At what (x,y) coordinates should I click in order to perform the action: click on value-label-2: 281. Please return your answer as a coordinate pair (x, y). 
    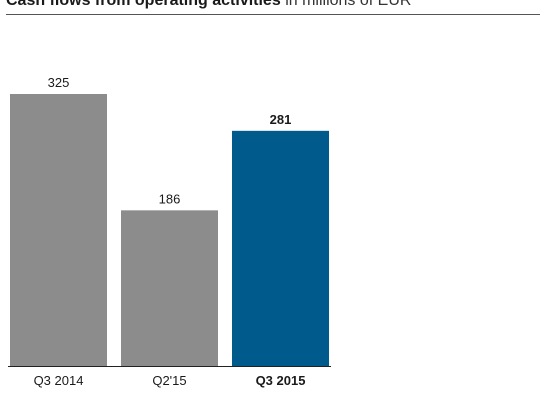
    Looking at the image, I should click on (281, 119).